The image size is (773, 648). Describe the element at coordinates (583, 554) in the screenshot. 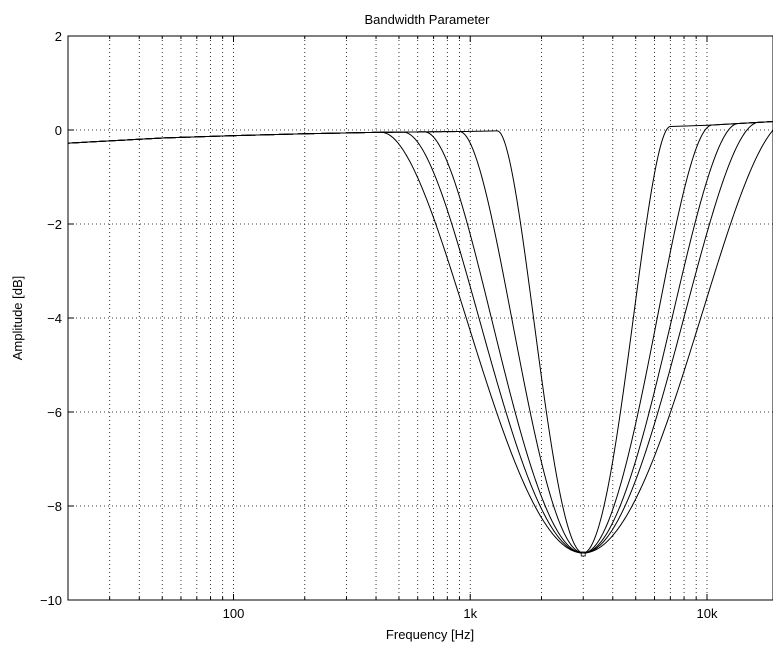

I see `dip-marker` at that location.